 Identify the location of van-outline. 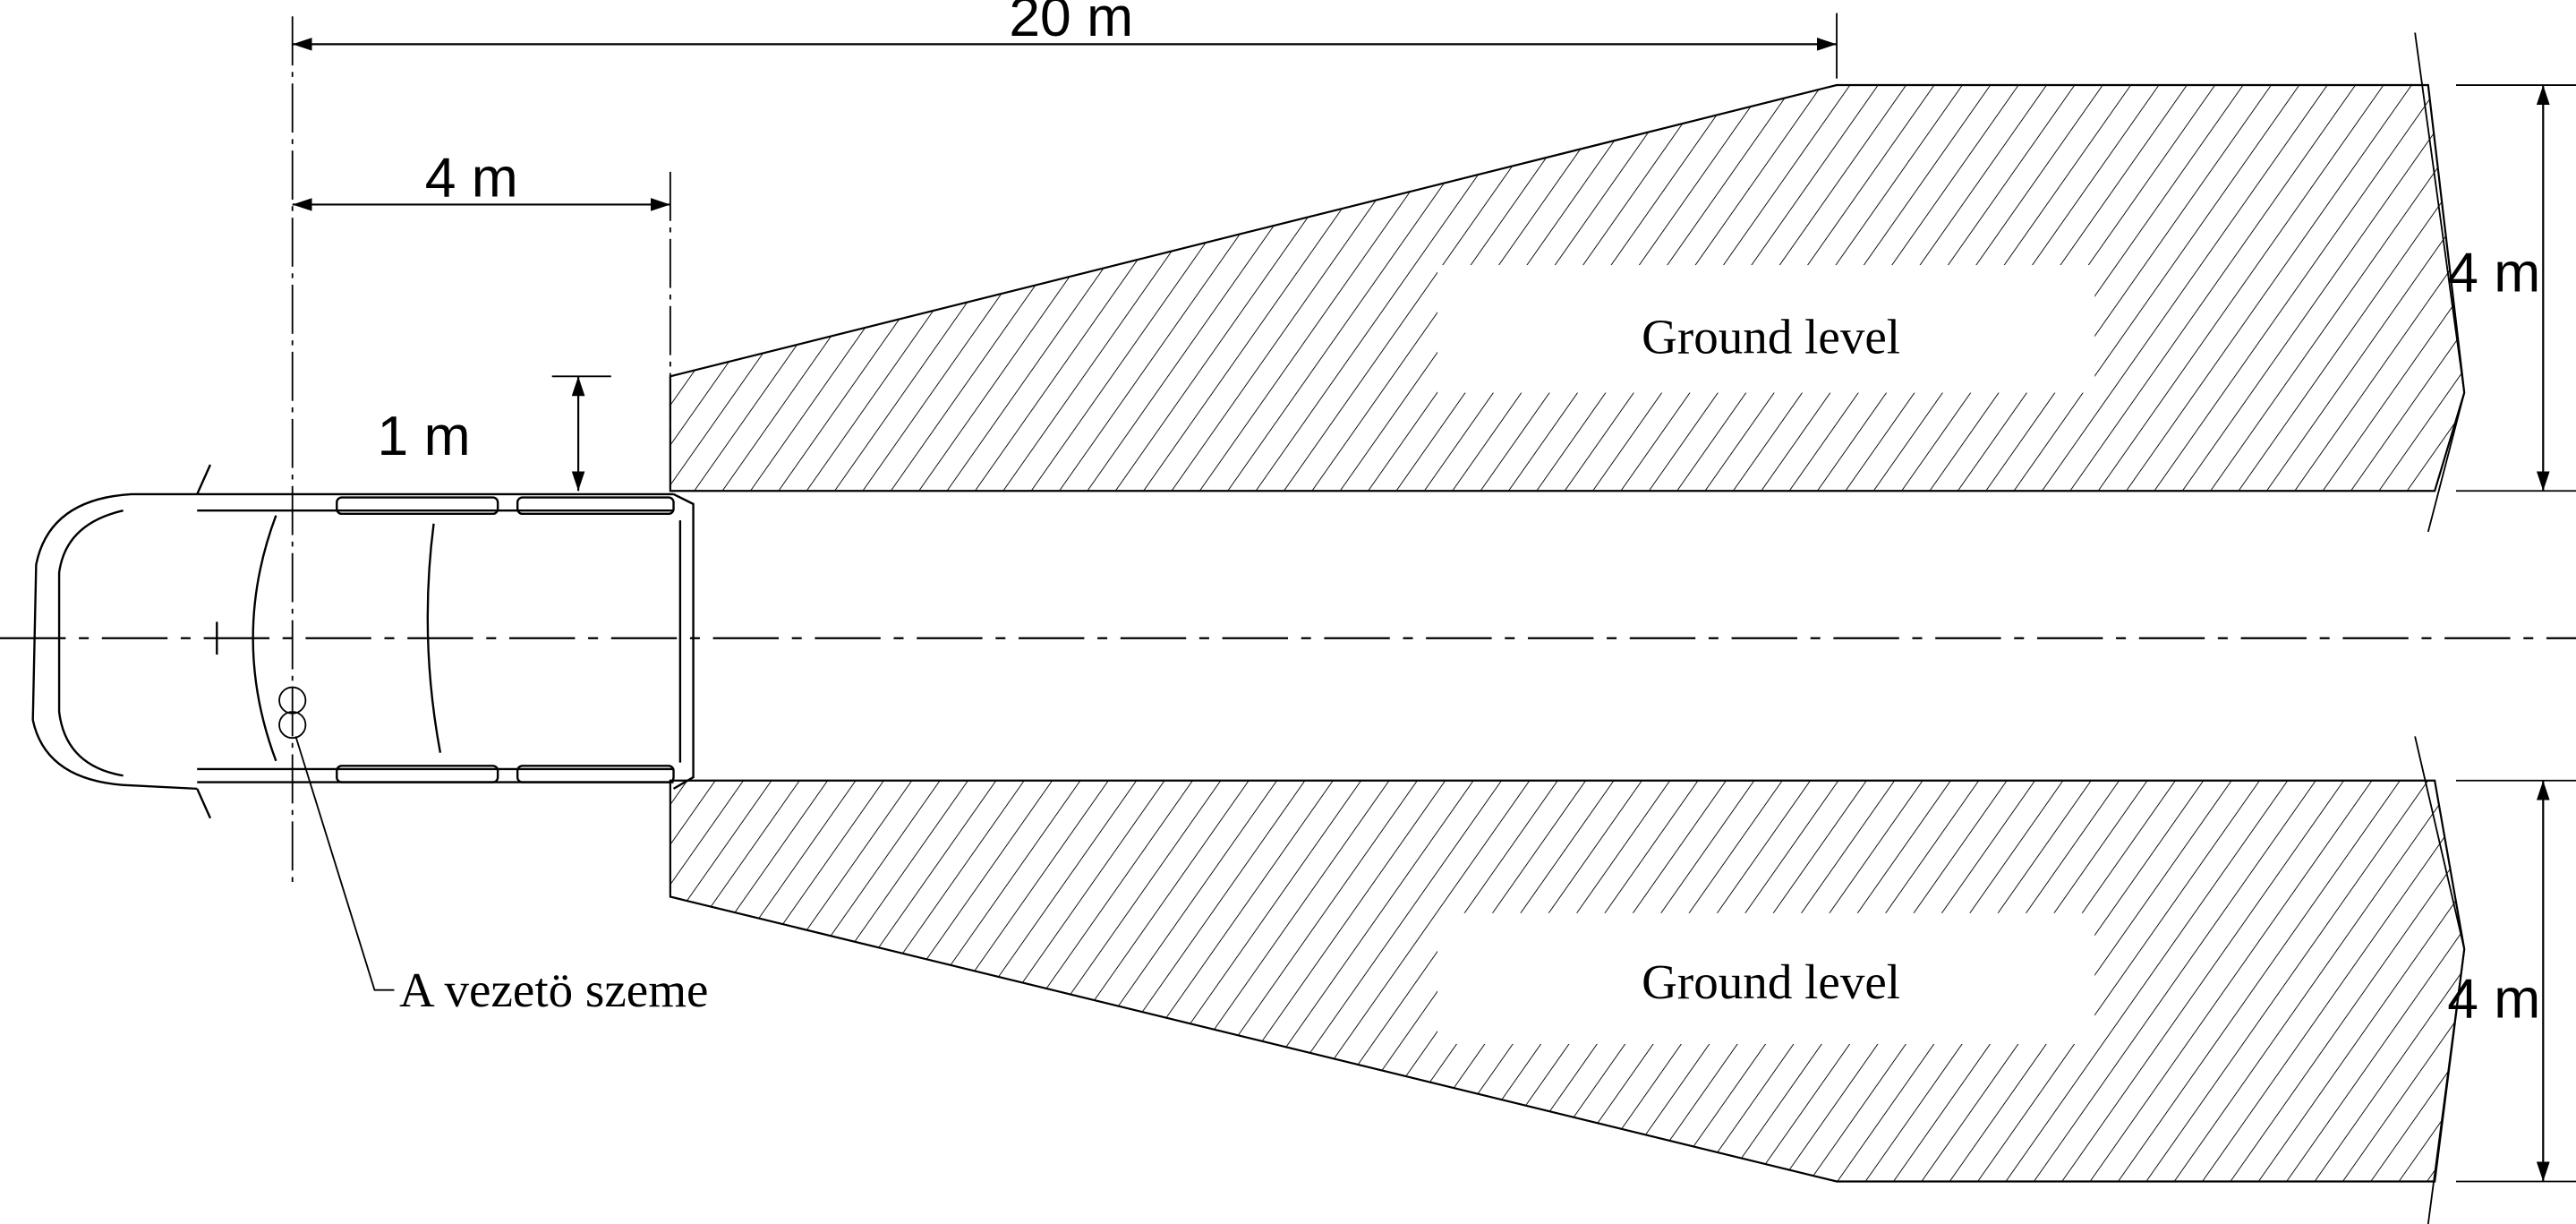
(363, 641).